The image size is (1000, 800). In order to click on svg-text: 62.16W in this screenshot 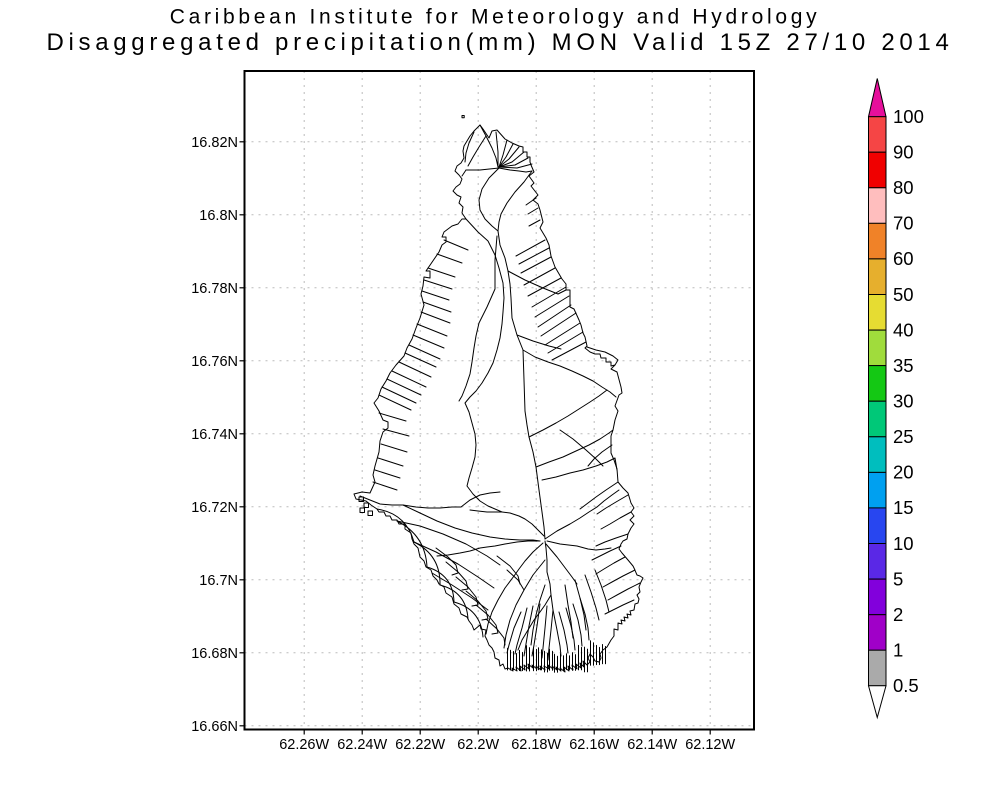, I will do `click(594, 745)`.